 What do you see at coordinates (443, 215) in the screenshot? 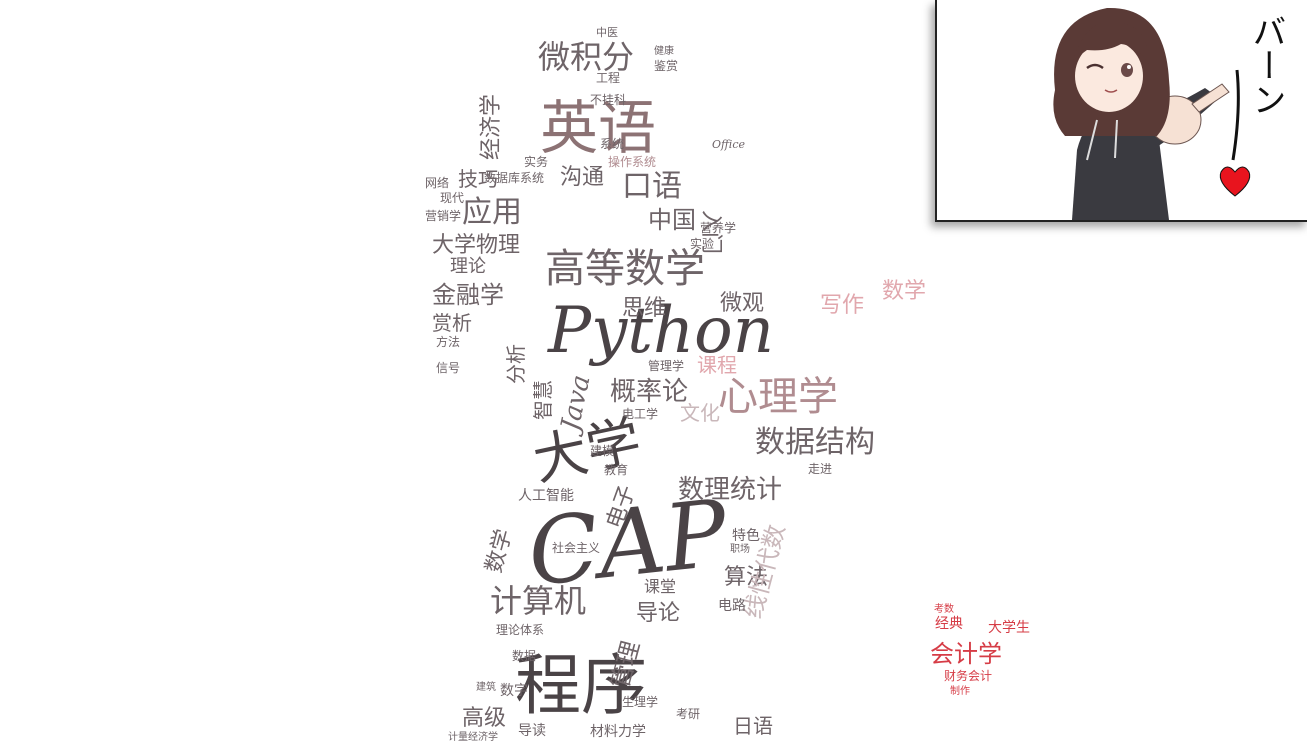
I see `cloud-word: 营销学` at bounding box center [443, 215].